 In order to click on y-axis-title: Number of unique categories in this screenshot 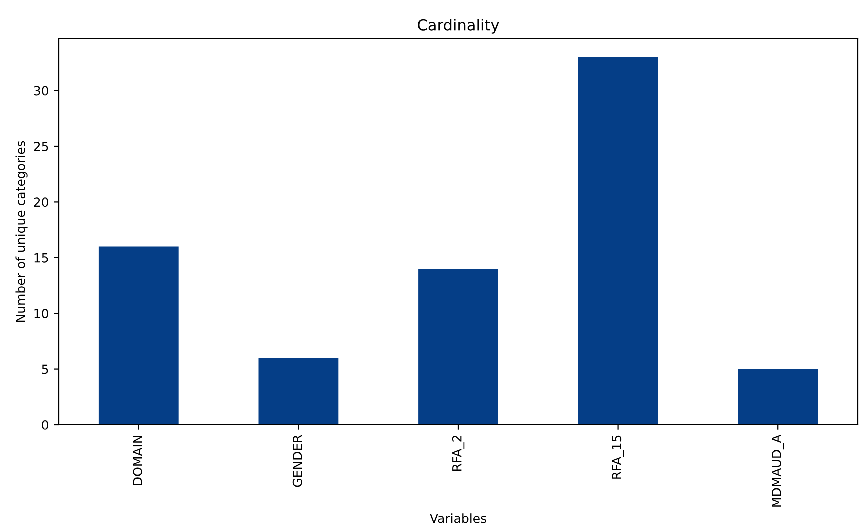, I will do `click(22, 231)`.